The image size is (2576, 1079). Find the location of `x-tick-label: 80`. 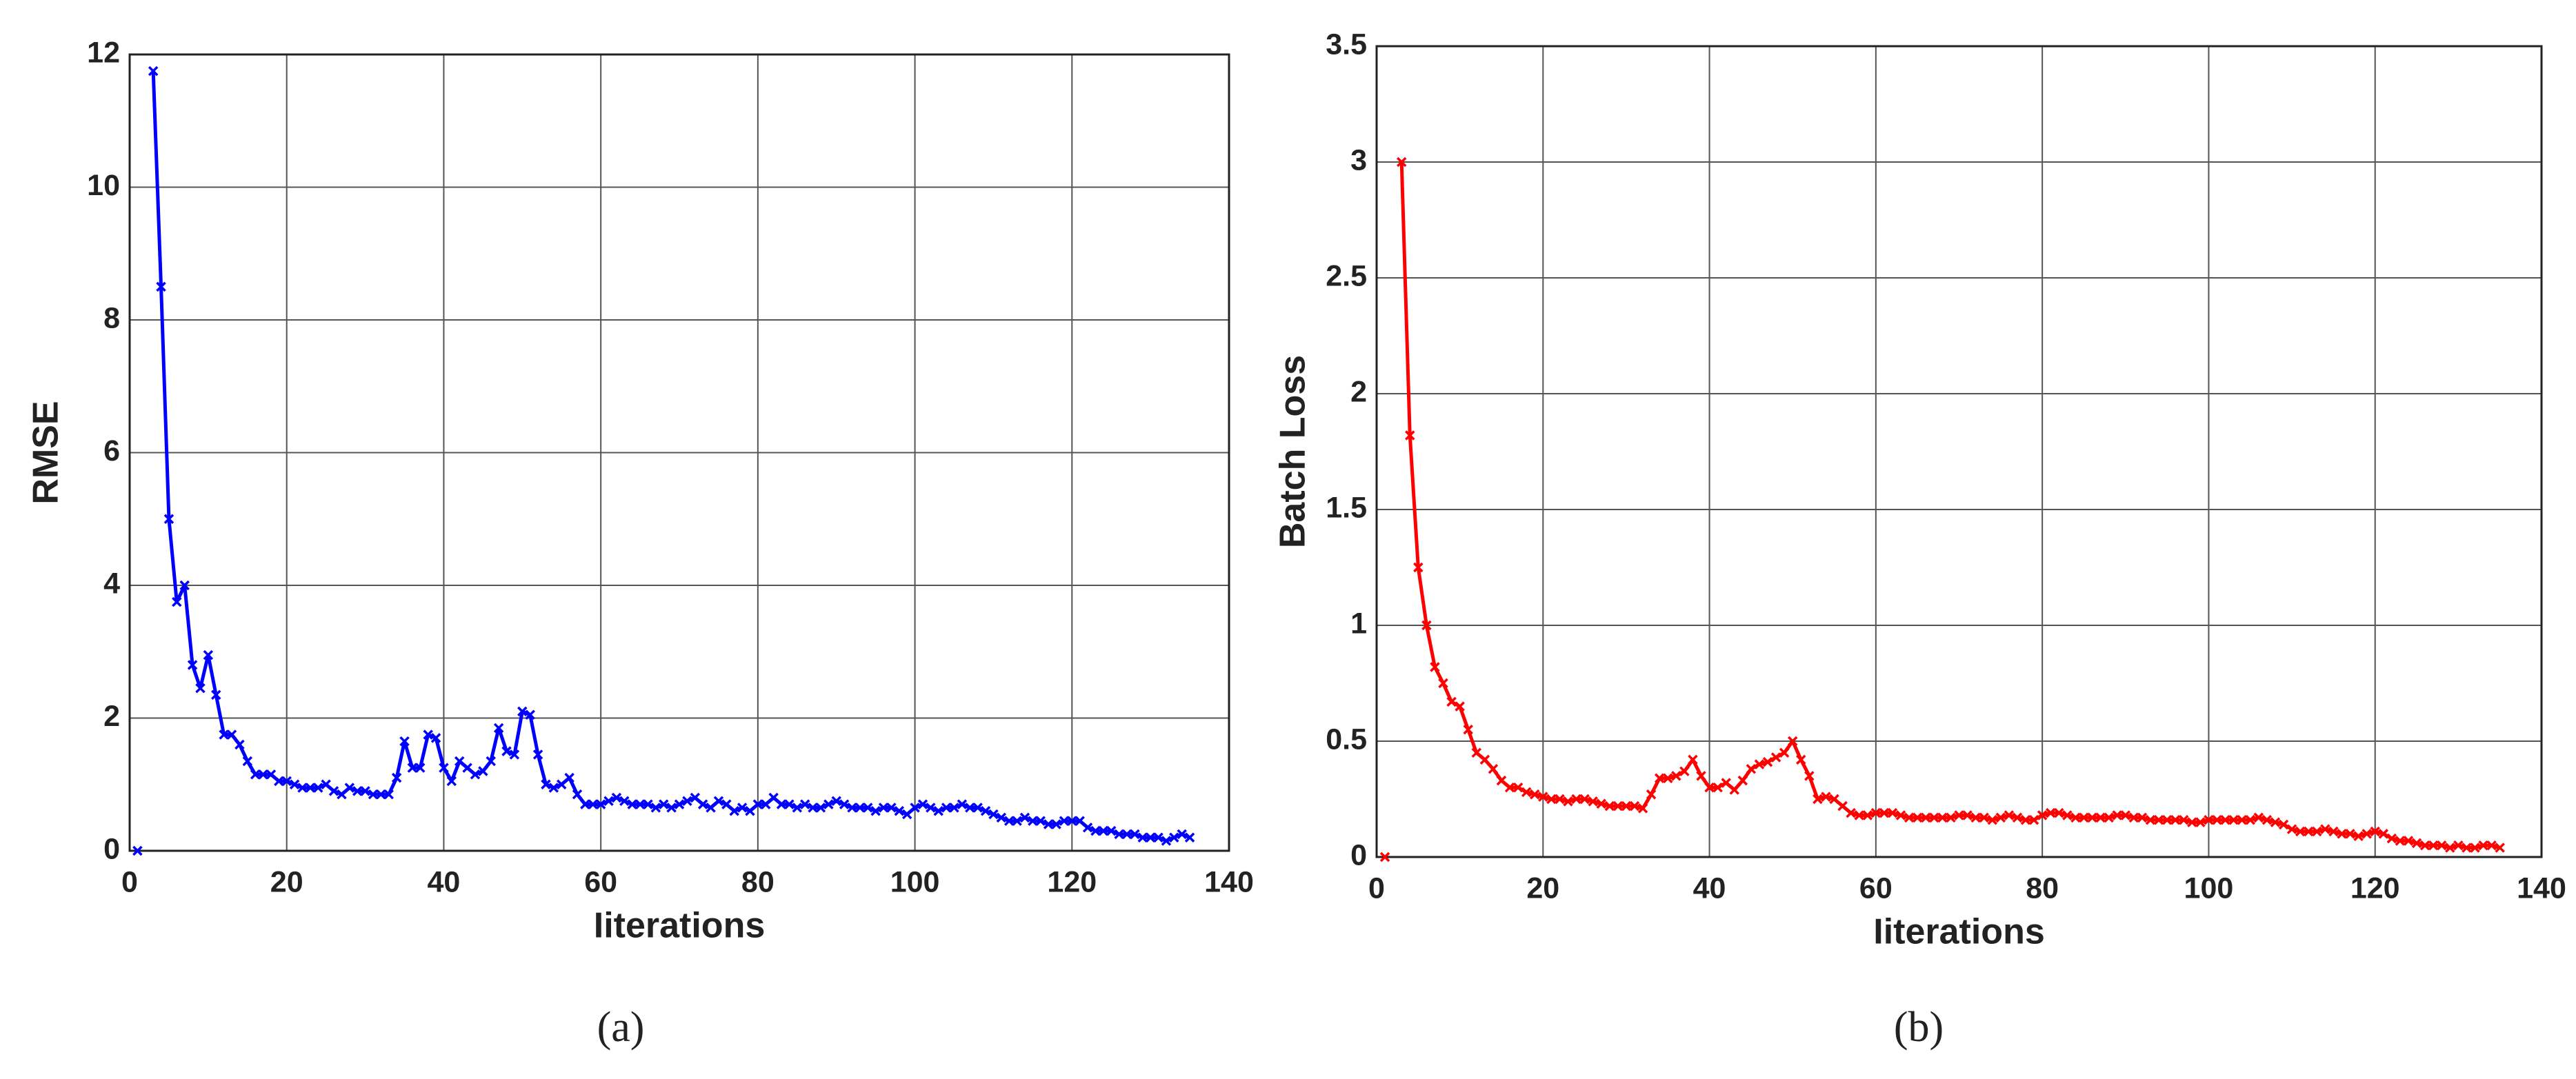

x-tick-label: 80 is located at coordinates (2043, 888).